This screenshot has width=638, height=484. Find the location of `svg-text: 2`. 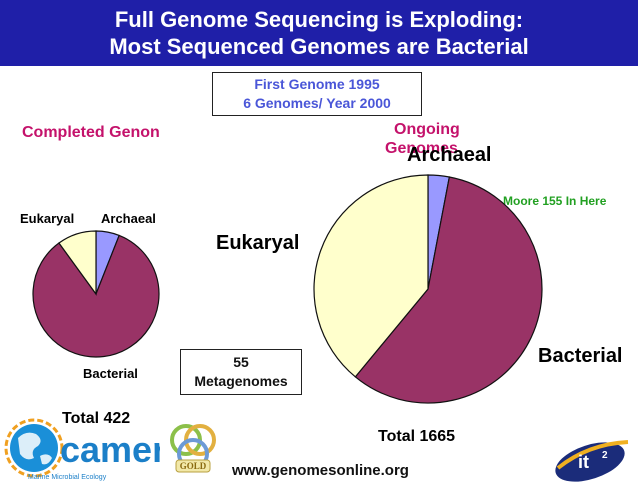

svg-text: 2 is located at coordinates (605, 455).